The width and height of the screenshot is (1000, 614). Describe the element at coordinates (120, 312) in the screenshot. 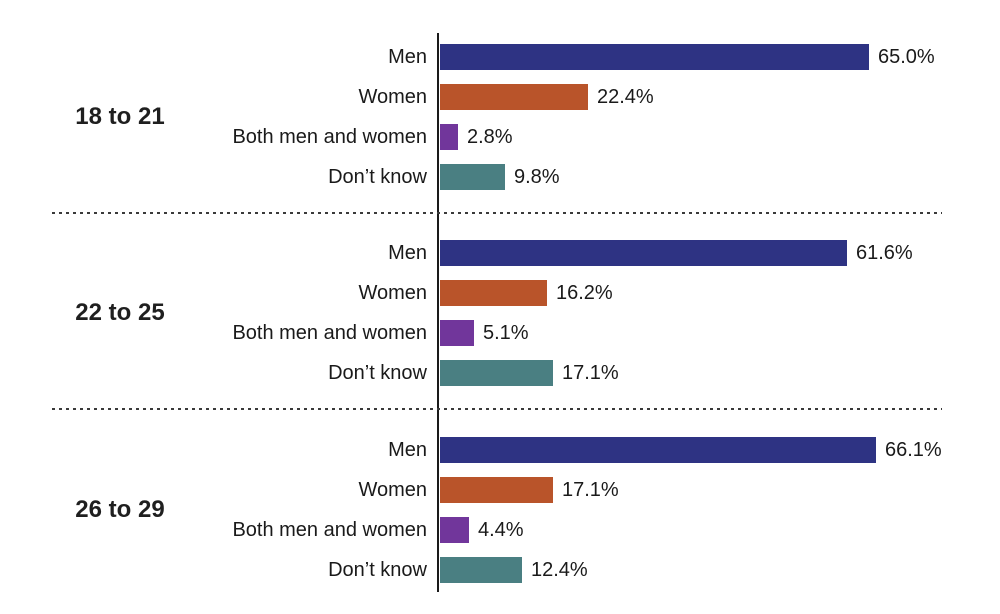

I see `group-label: 22 to 25` at that location.